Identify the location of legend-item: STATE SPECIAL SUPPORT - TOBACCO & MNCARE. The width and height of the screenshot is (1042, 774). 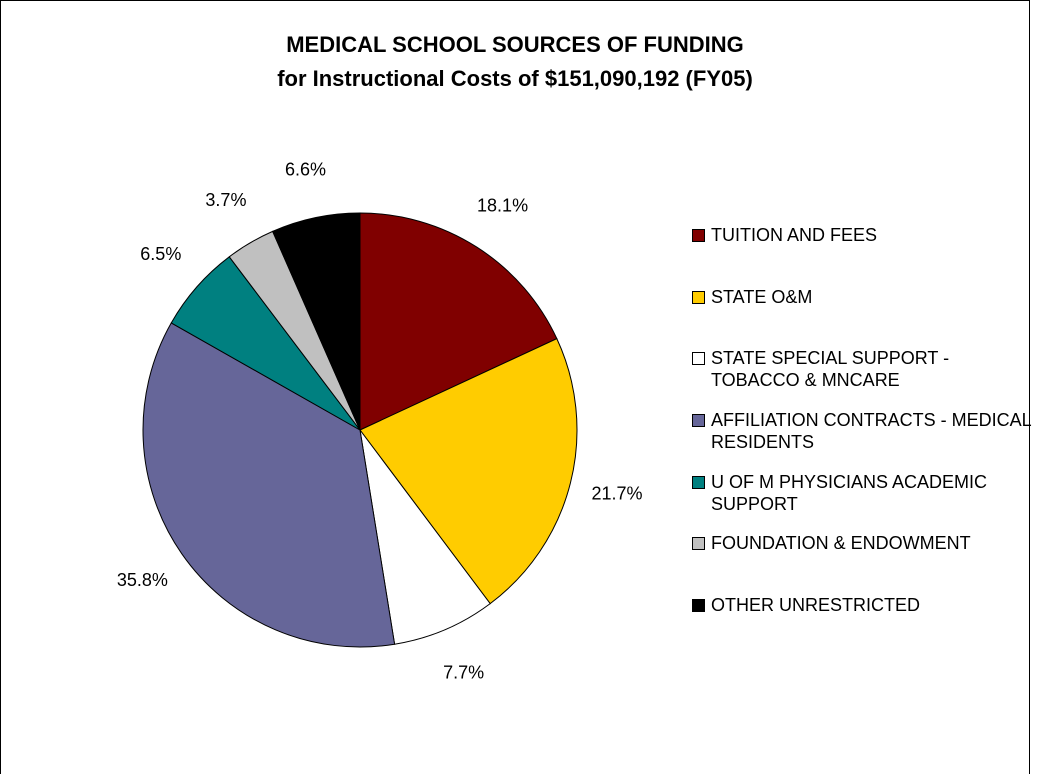
(864, 378).